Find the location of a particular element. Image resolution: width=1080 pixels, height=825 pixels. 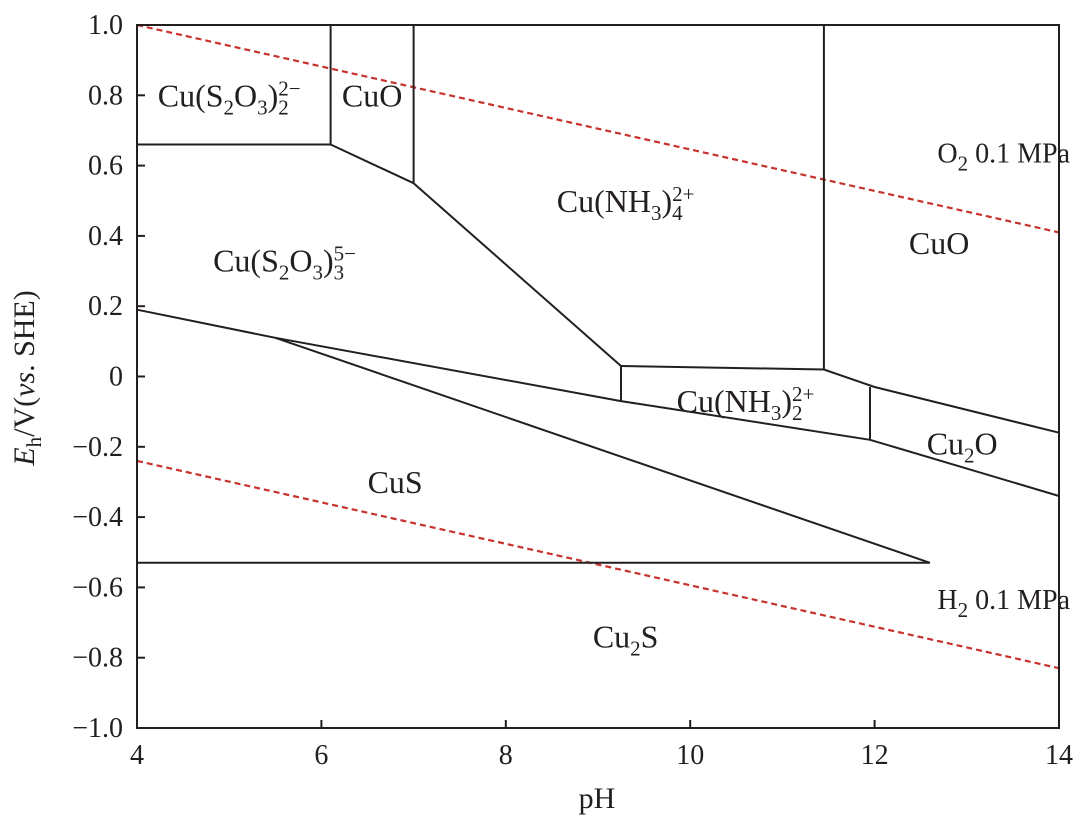

charge: 2− is located at coordinates (289, 88).